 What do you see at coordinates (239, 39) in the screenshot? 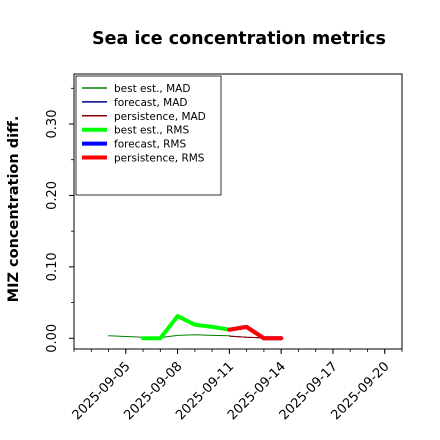
I see `chart-title: Sea ice concentration metrics` at bounding box center [239, 39].